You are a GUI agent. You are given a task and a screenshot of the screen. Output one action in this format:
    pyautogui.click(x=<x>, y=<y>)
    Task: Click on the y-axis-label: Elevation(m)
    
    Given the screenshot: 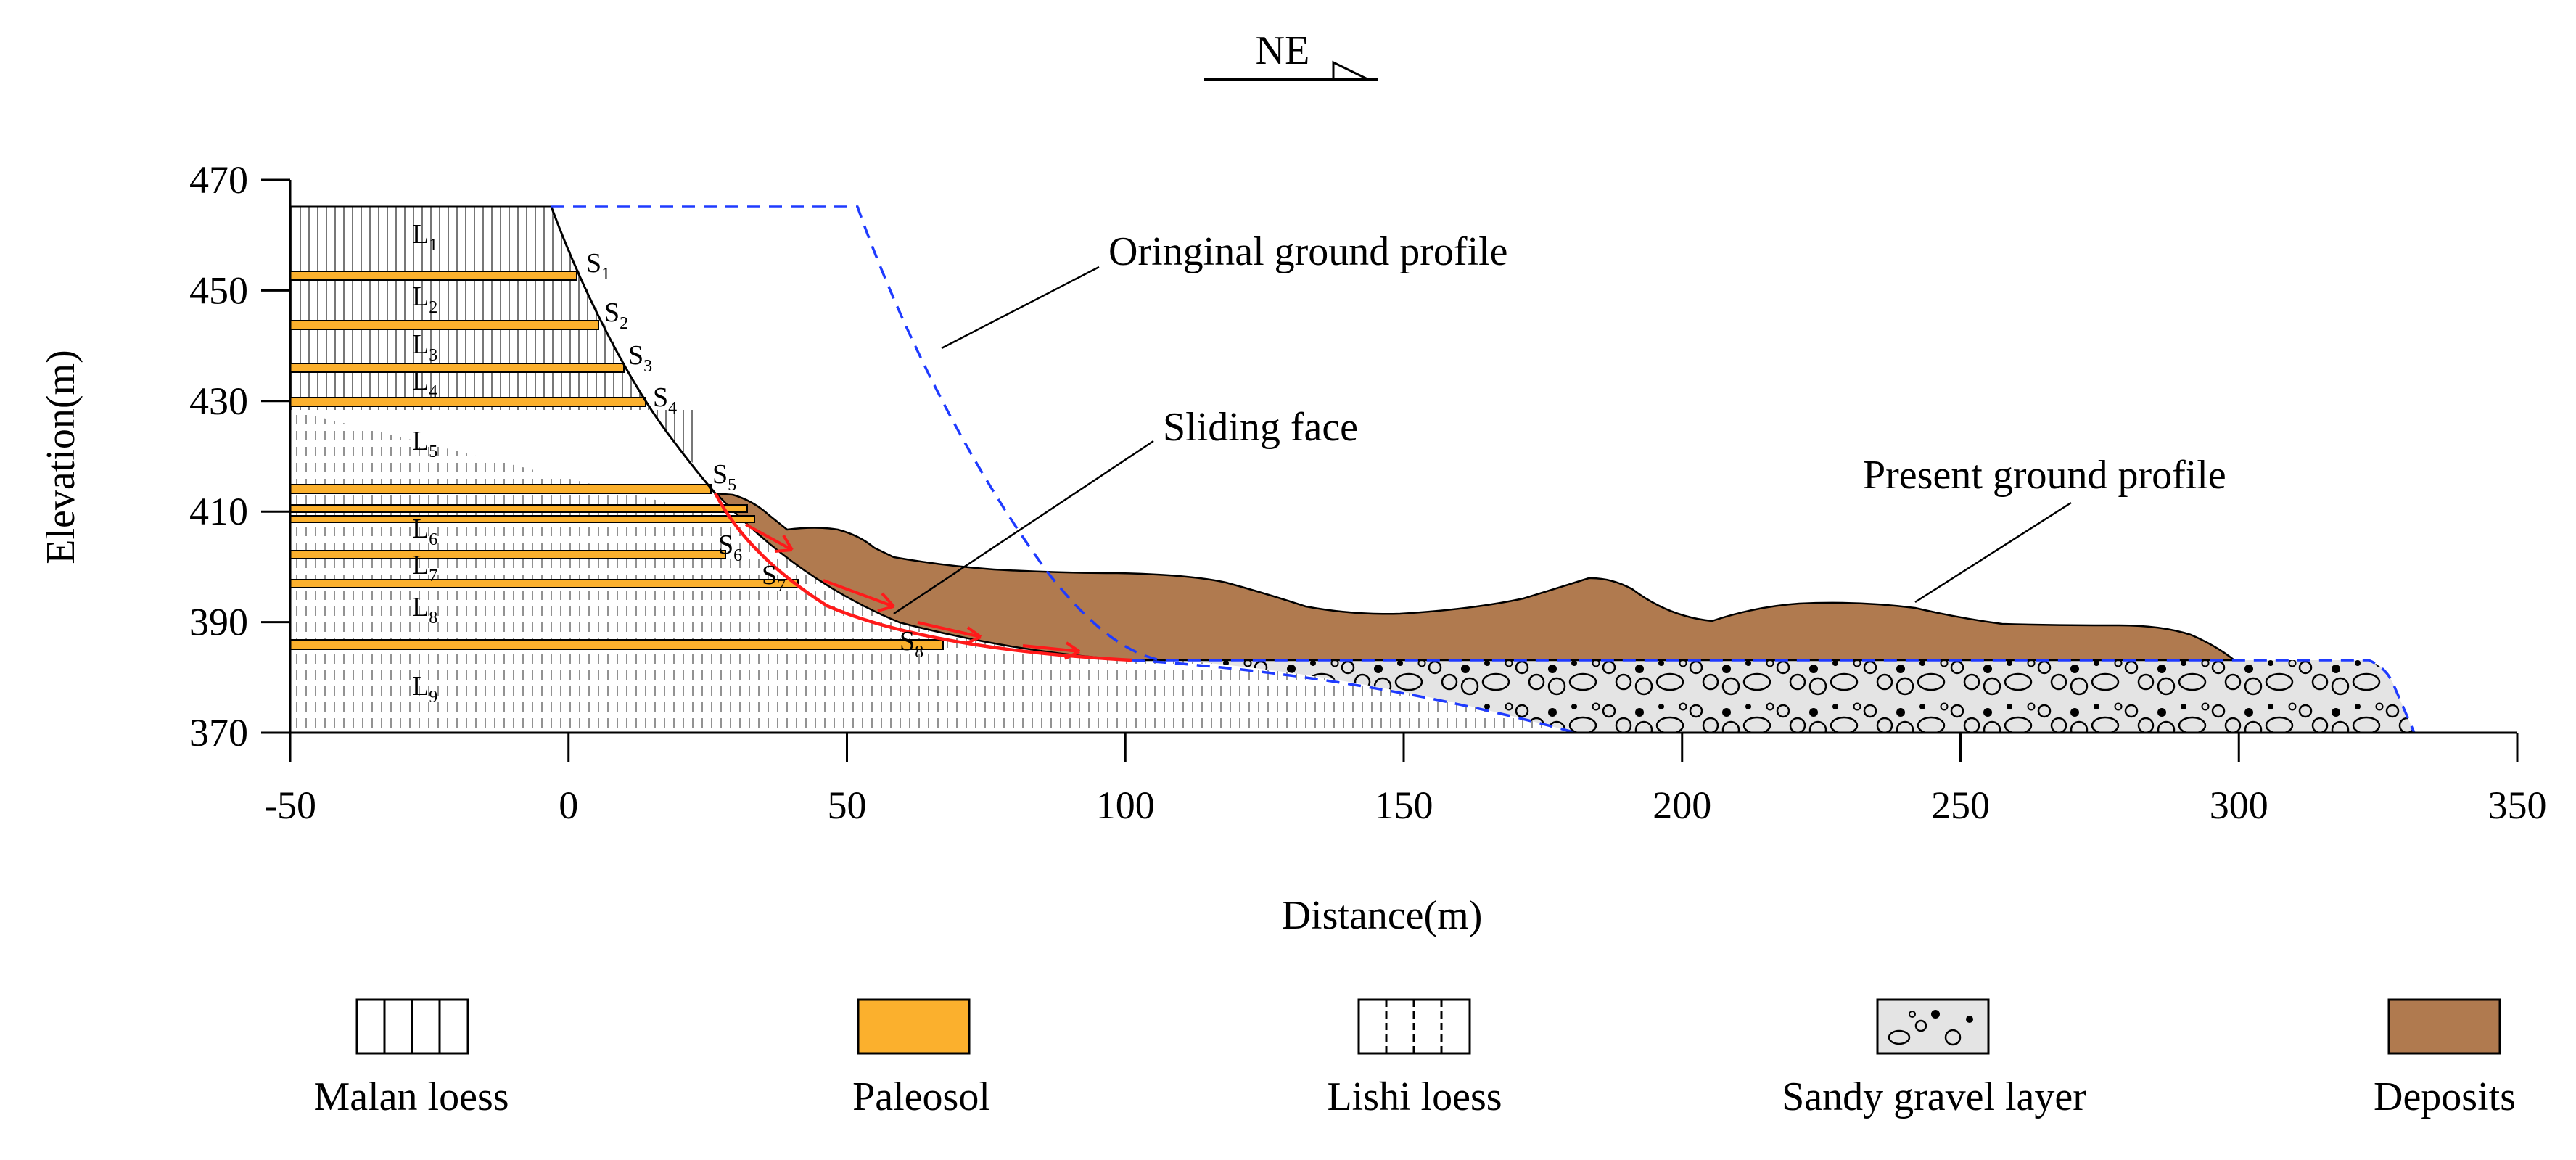 What is the action you would take?
    pyautogui.click(x=60, y=457)
    